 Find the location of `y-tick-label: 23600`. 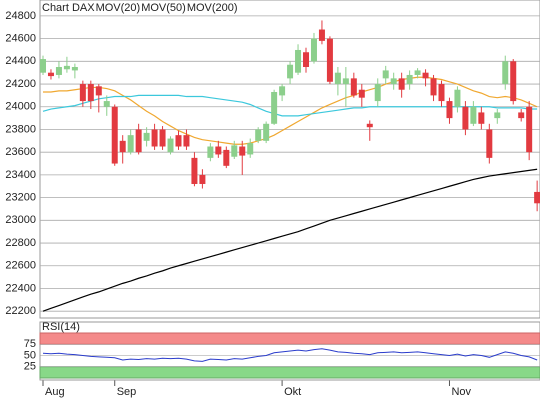

y-tick-label: 23600 is located at coordinates (20, 152).